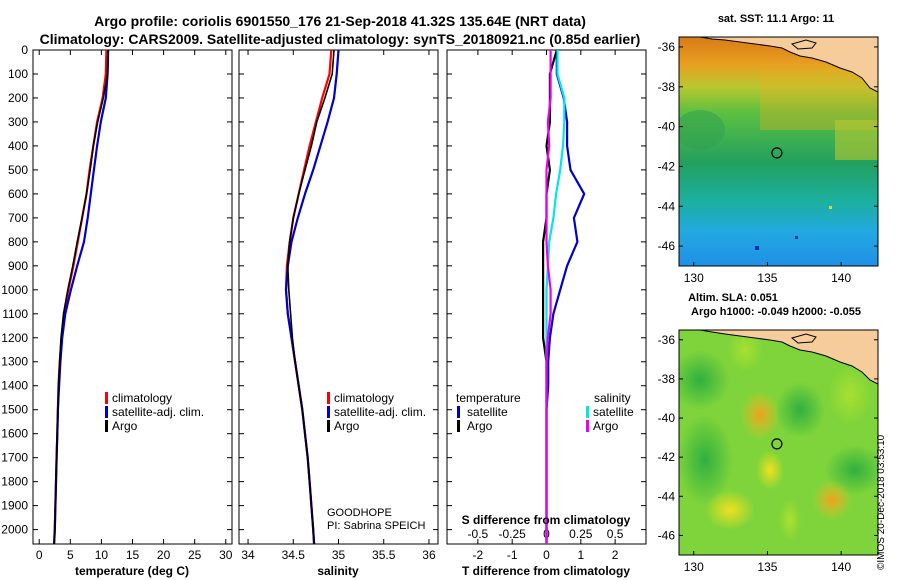 The width and height of the screenshot is (900, 580). What do you see at coordinates (14, 506) in the screenshot?
I see `depth-tick-label: 1900` at bounding box center [14, 506].